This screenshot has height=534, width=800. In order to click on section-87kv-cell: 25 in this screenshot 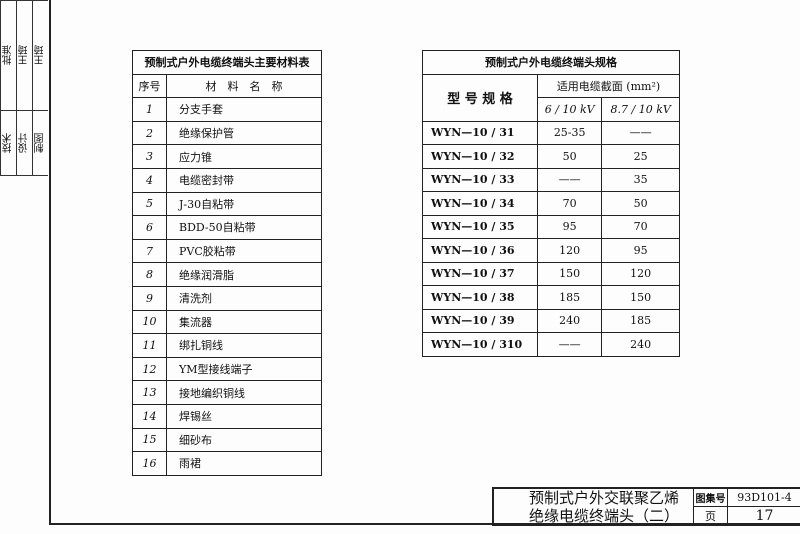, I will do `click(640, 156)`.